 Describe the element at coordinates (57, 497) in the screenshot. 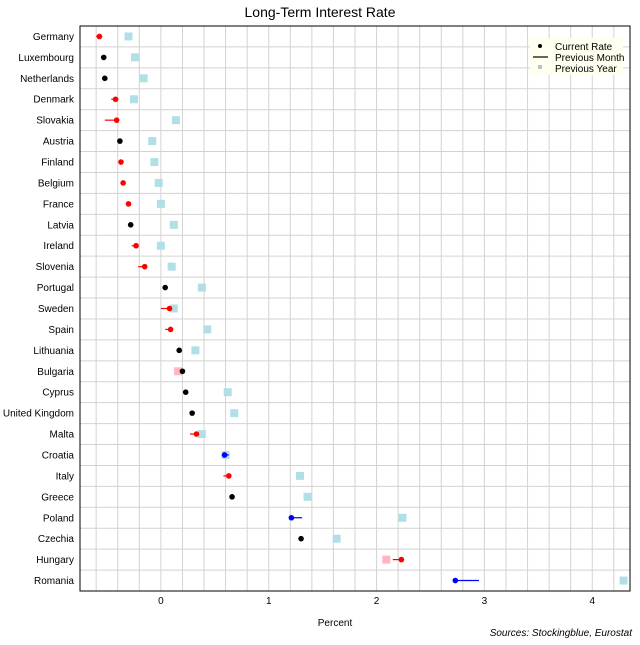

I see `country-label: Greece` at that location.